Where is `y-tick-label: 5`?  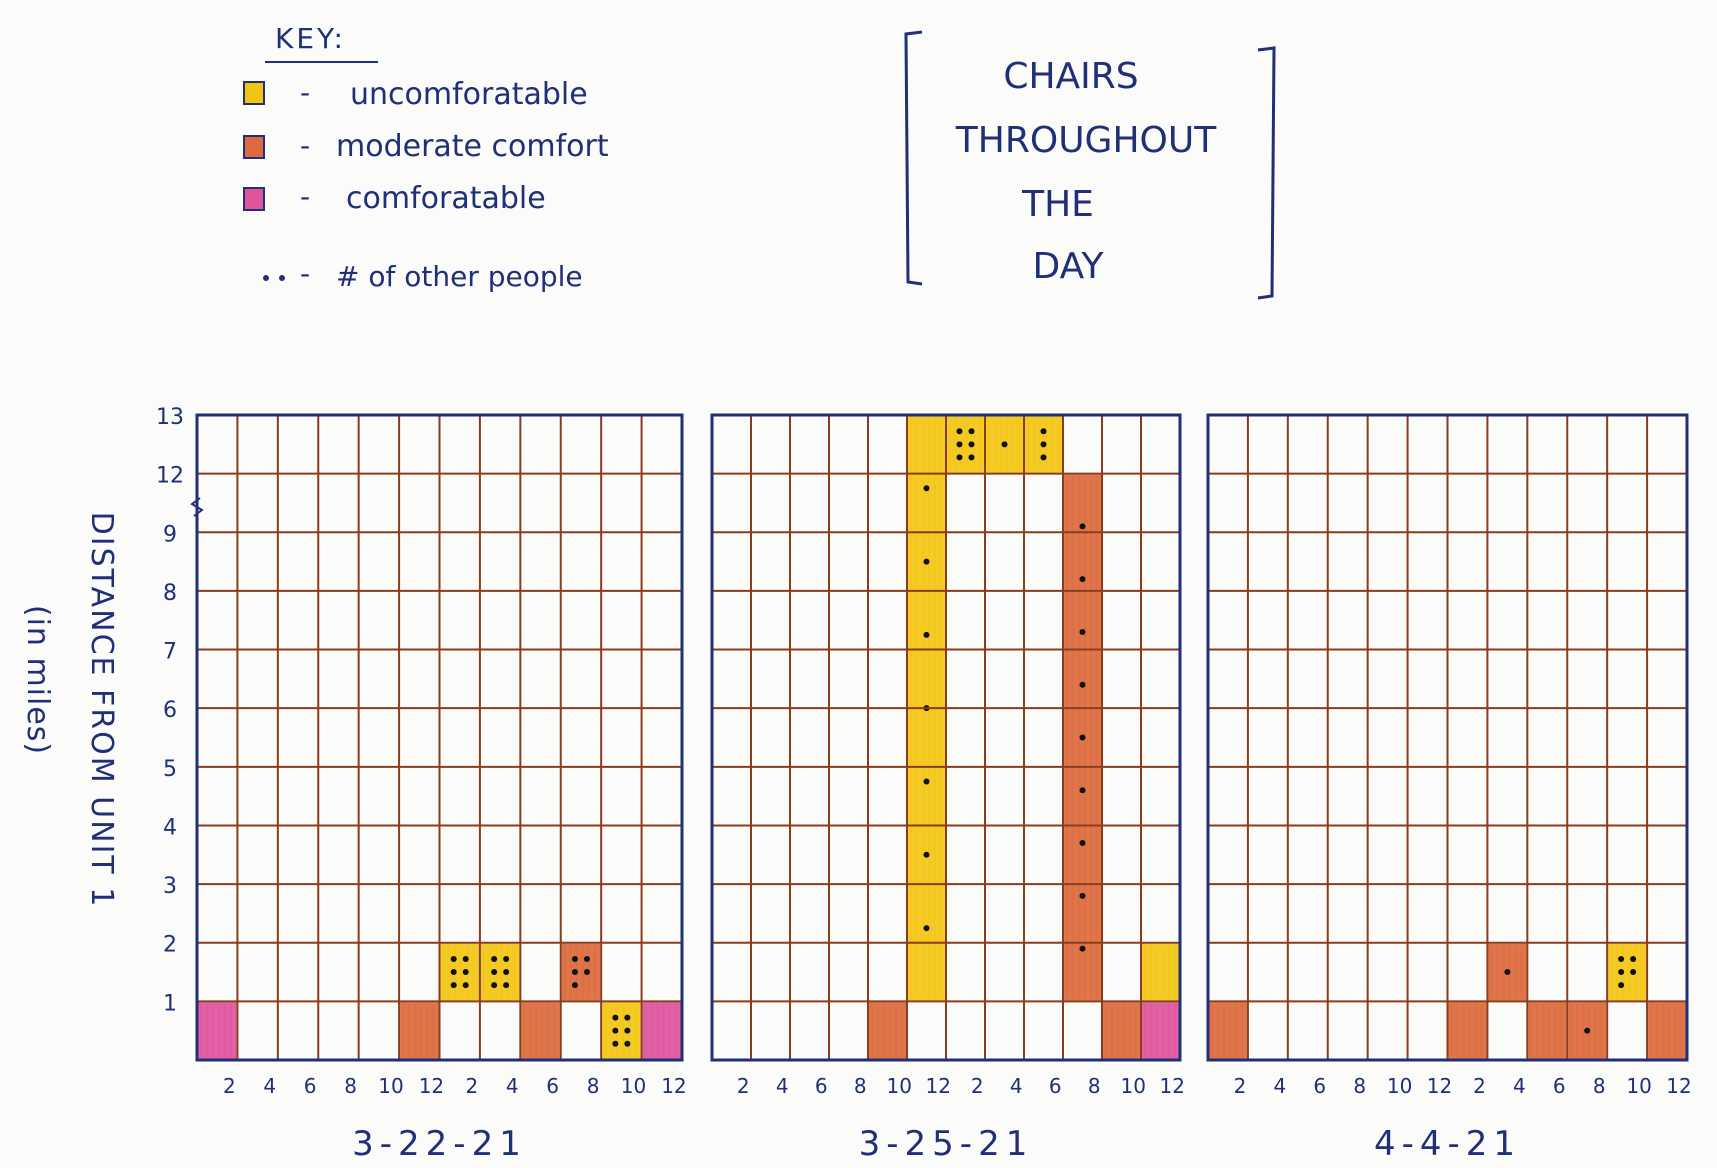 y-tick-label: 5 is located at coordinates (170, 769).